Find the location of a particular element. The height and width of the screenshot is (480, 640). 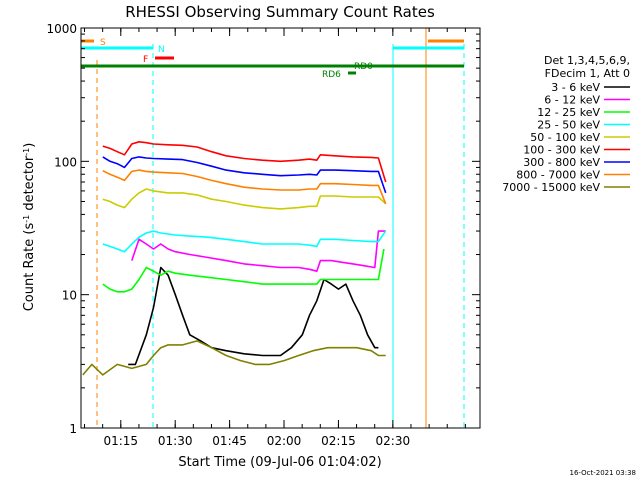

y-tick-label-0: 1 is located at coordinates (73, 429).